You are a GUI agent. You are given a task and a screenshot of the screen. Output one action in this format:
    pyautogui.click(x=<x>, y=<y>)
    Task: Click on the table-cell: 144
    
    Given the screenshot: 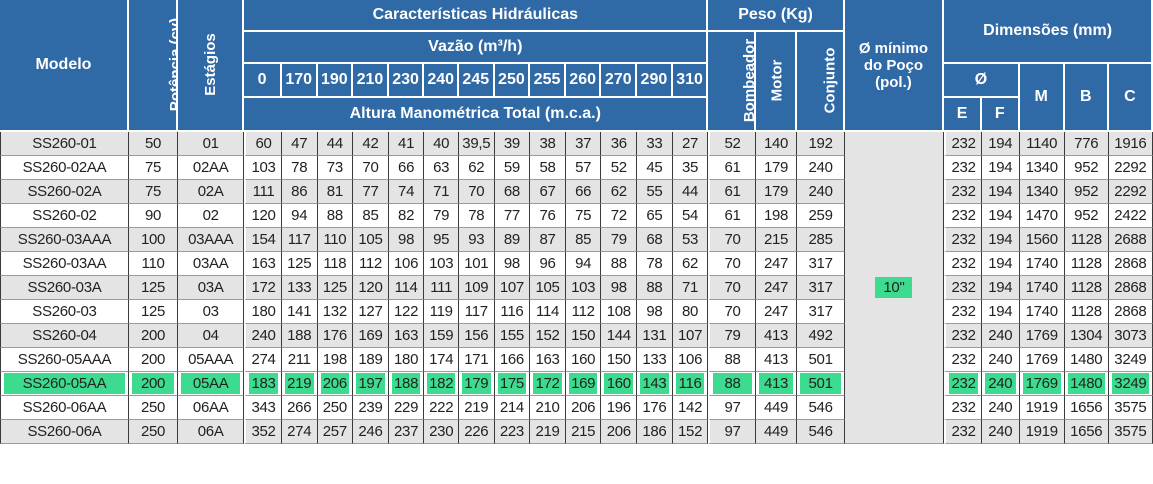 What is the action you would take?
    pyautogui.click(x=619, y=336)
    